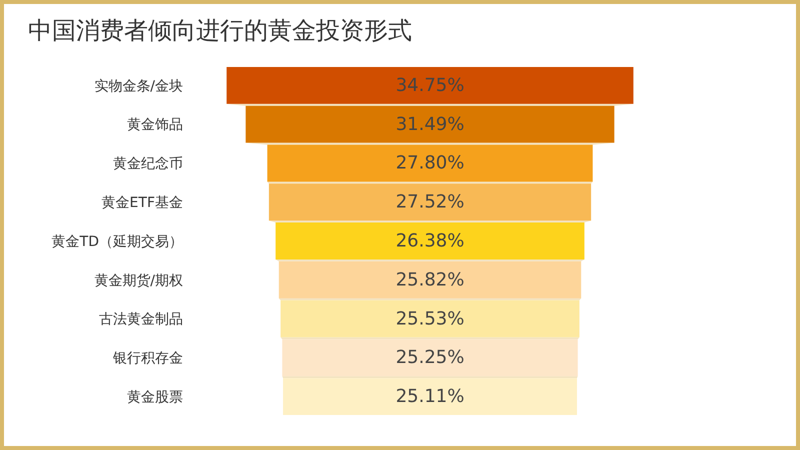 This screenshot has height=450, width=800. Describe the element at coordinates (155, 397) in the screenshot. I see `category-label: 黄金股票` at that location.